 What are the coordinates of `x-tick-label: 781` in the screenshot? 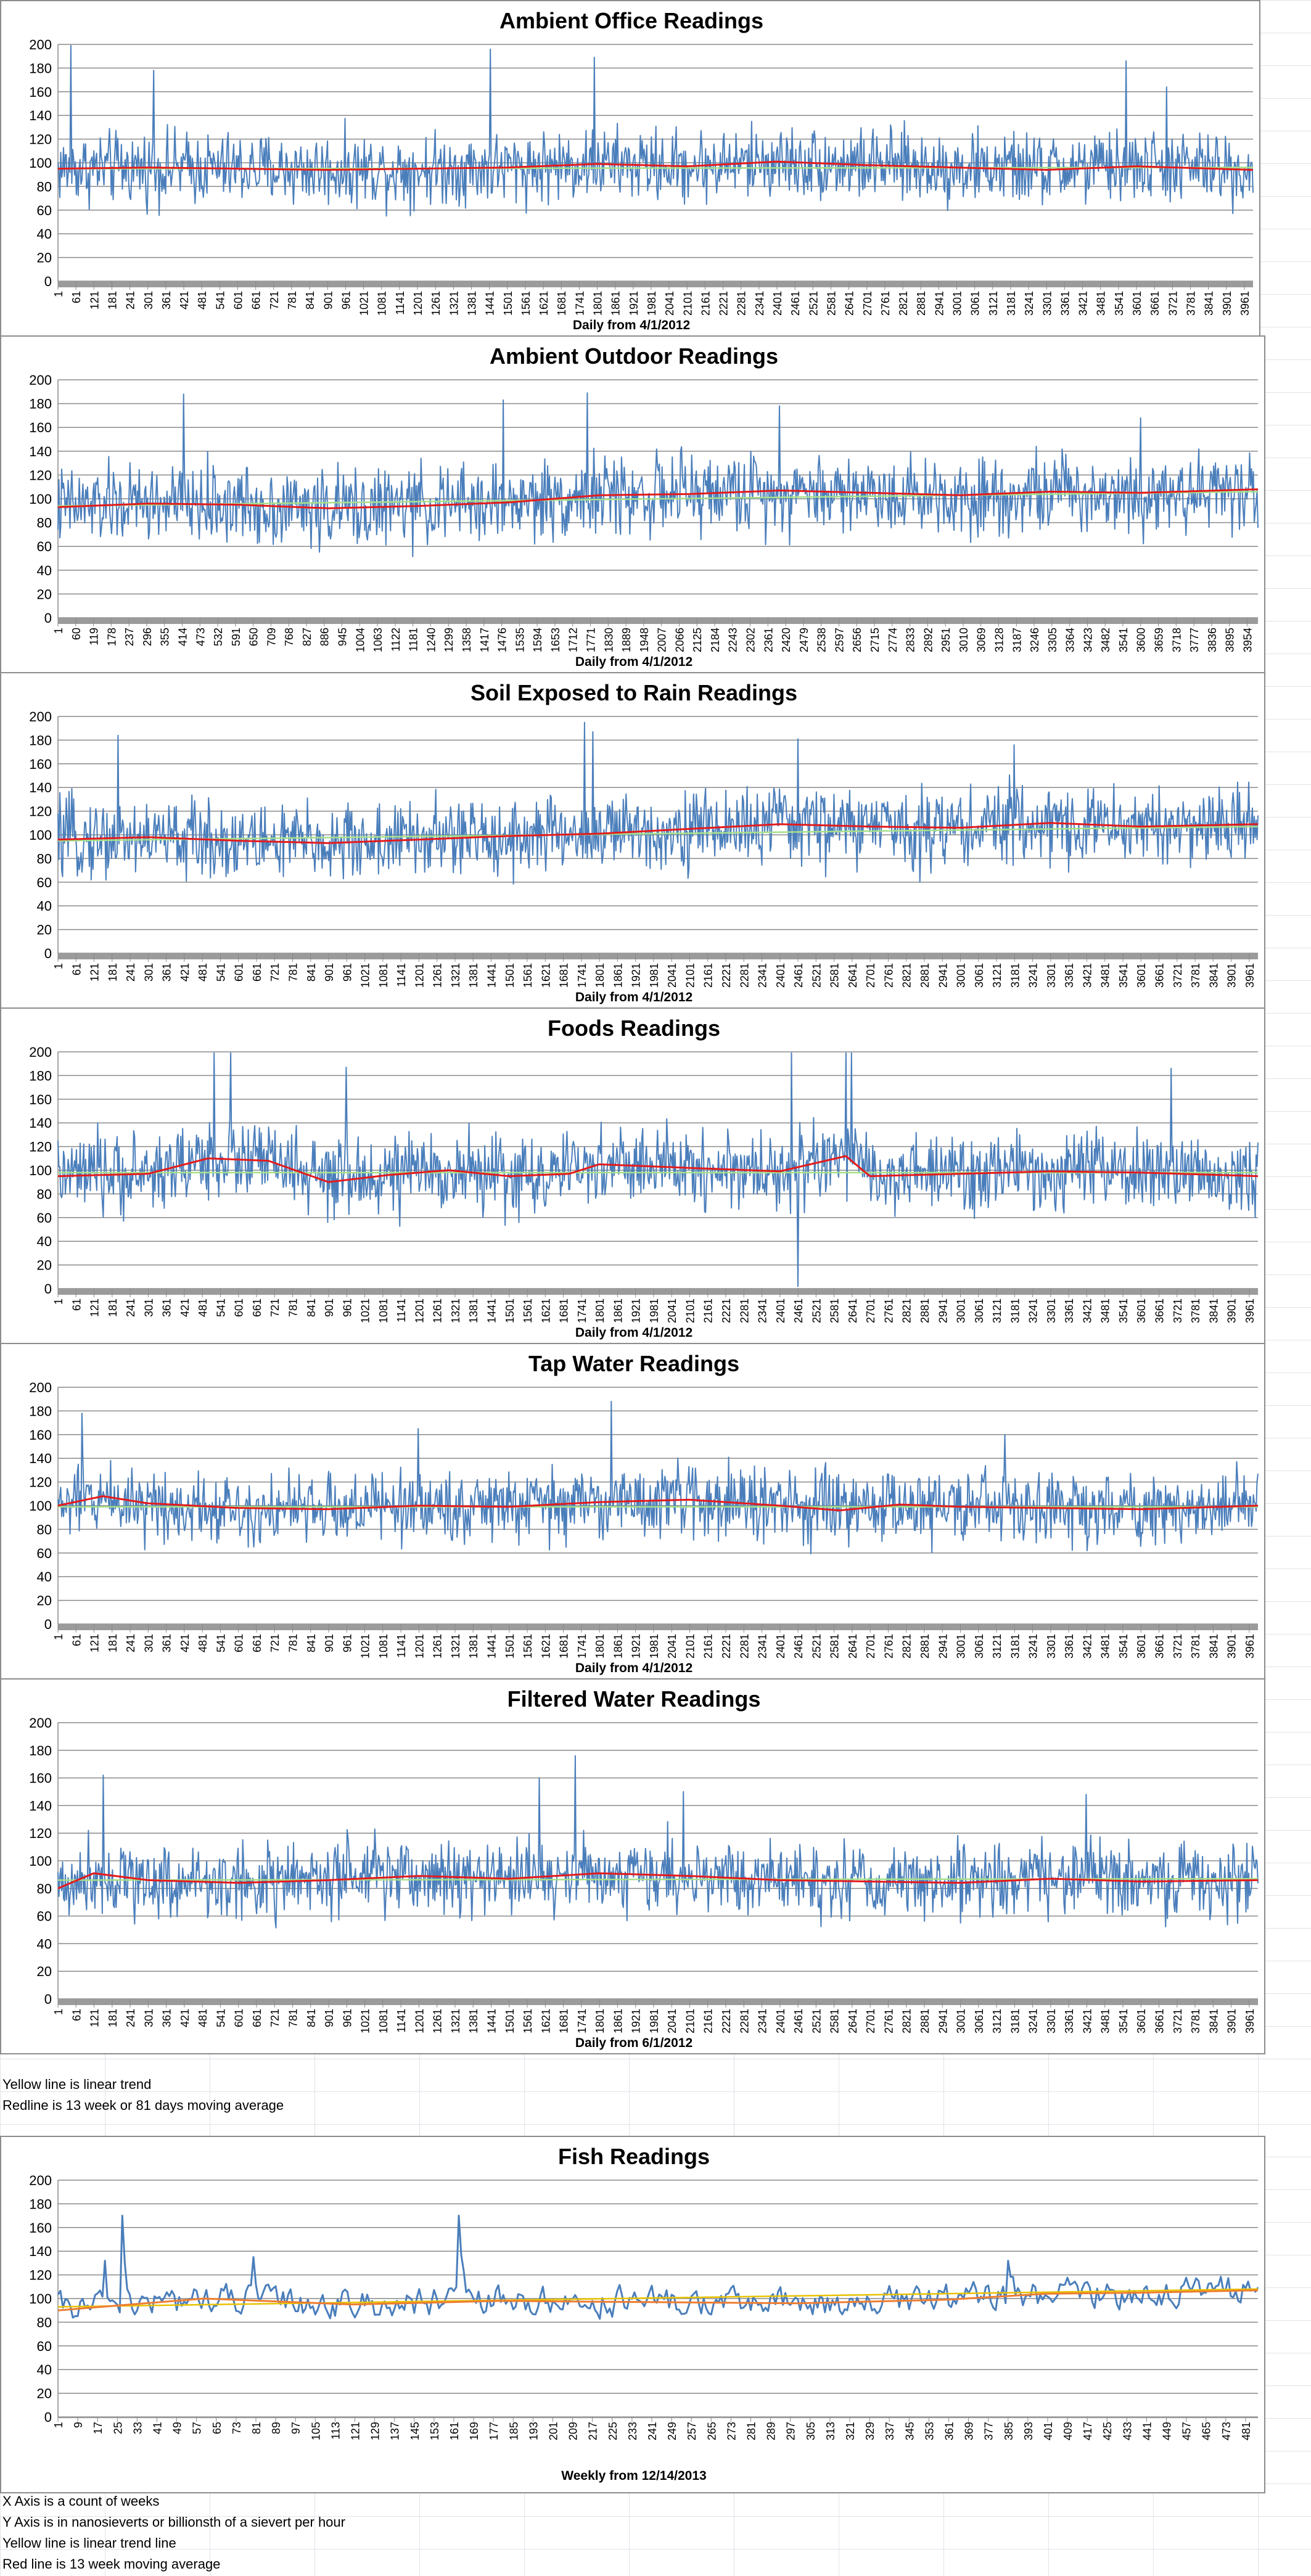 It's located at (294, 1308).